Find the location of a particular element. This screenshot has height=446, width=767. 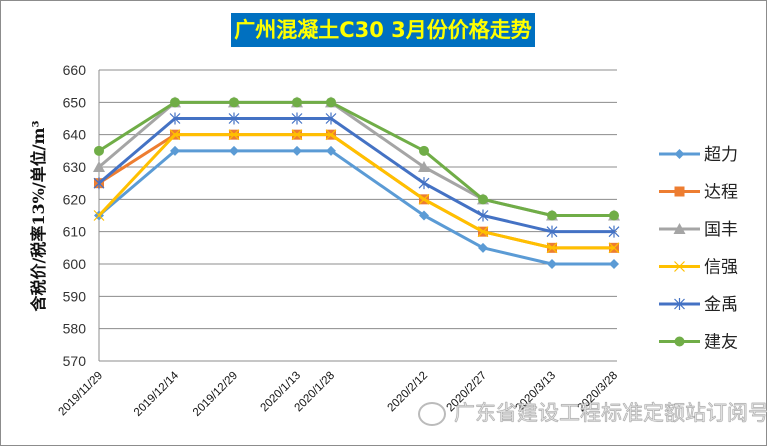

watermark-text: 广东省建设工程标准定额站订阅号 is located at coordinates (610, 413).